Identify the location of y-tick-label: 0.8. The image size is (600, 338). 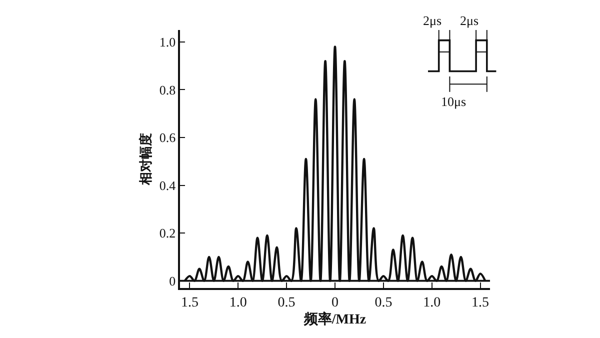
(167, 90).